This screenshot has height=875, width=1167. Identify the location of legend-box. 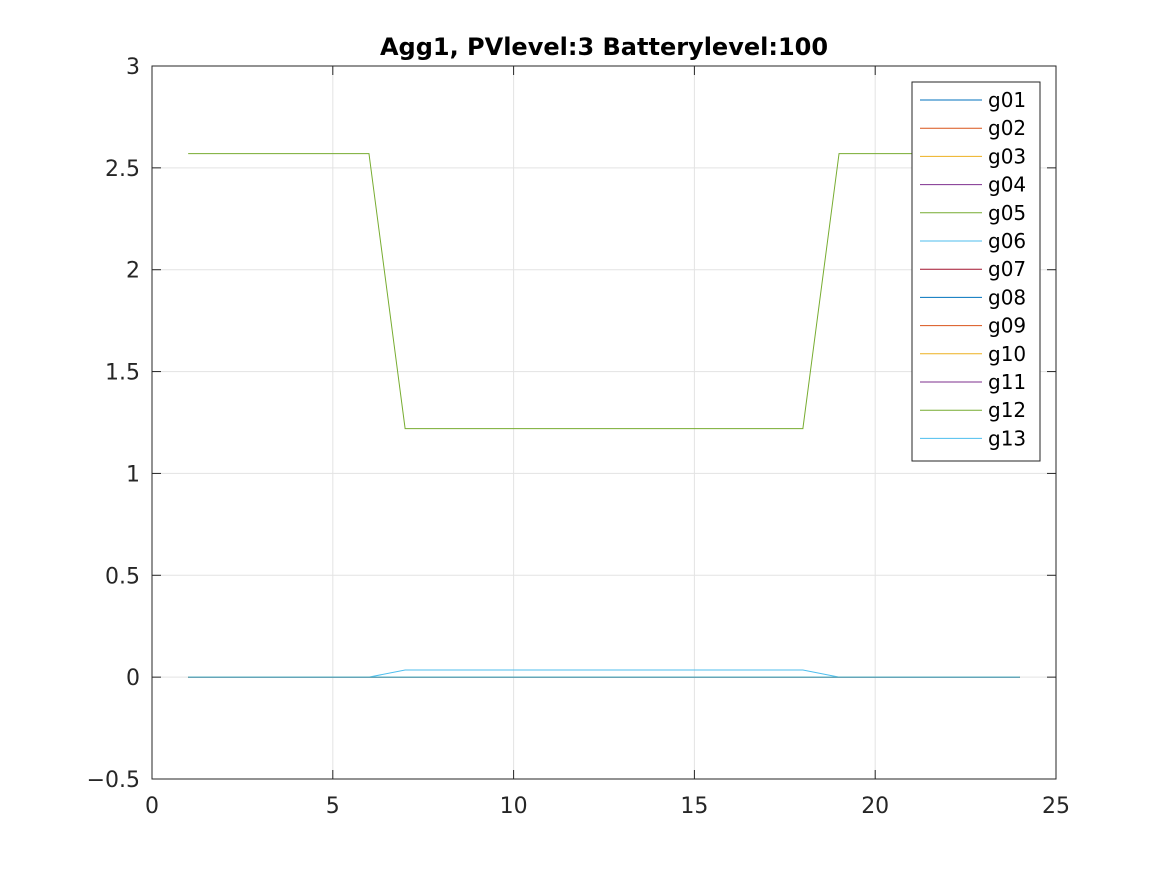
(976, 271).